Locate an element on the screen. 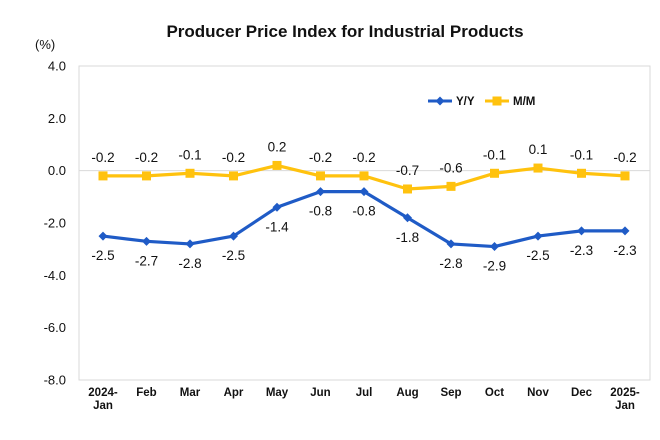  y-tick-label: -8.0 is located at coordinates (55, 380).